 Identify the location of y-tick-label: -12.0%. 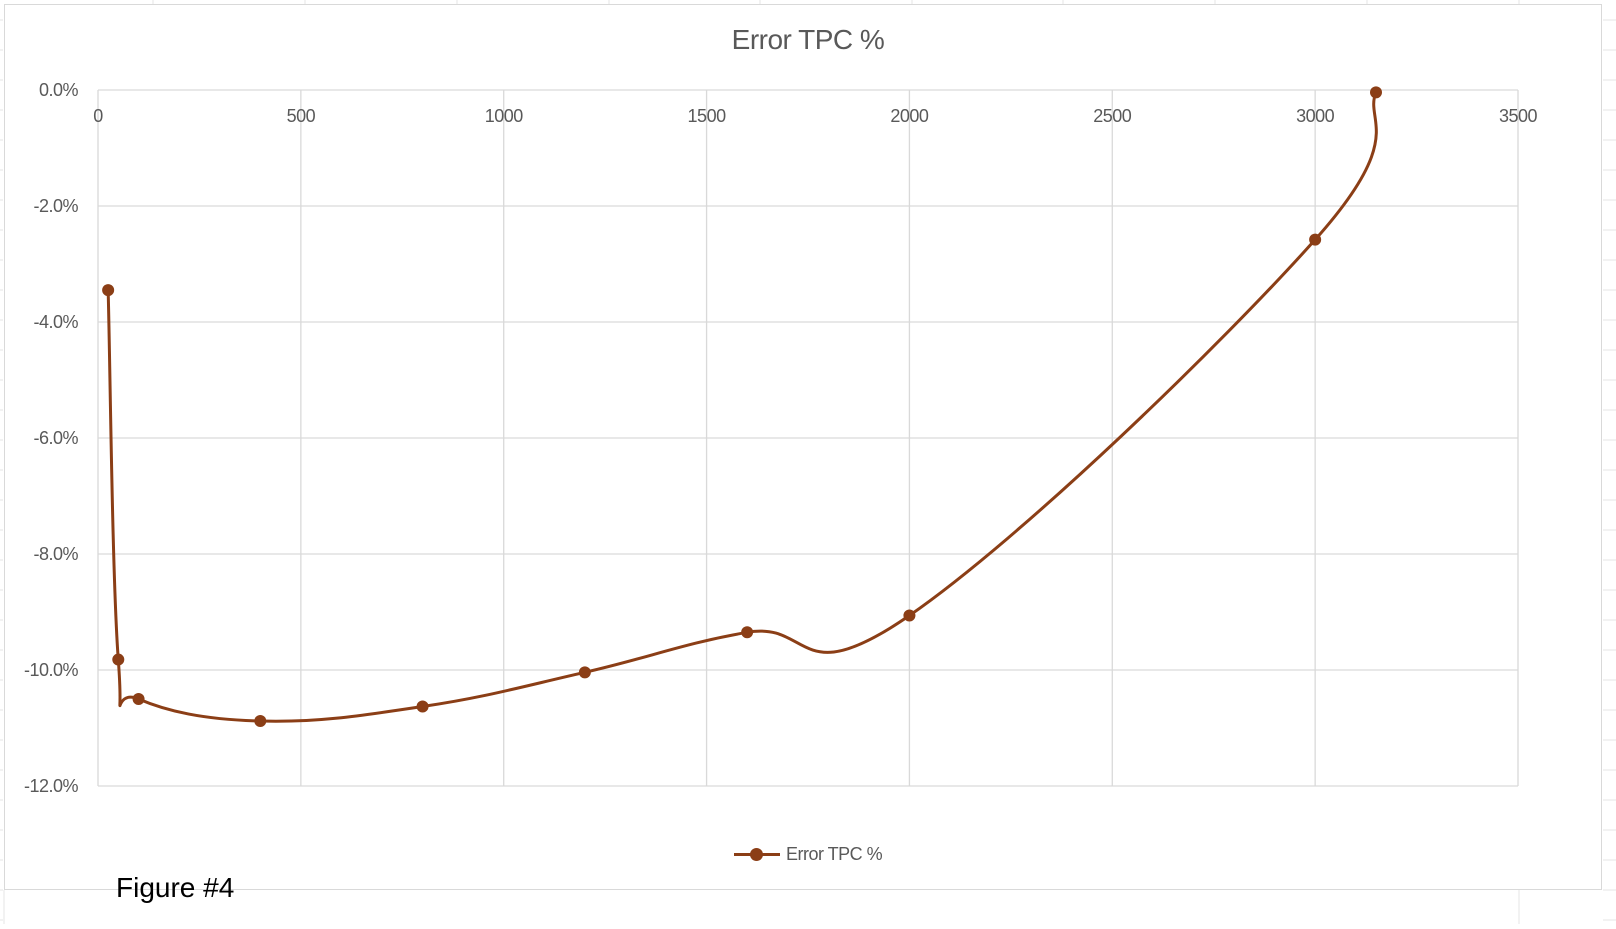
(51, 786).